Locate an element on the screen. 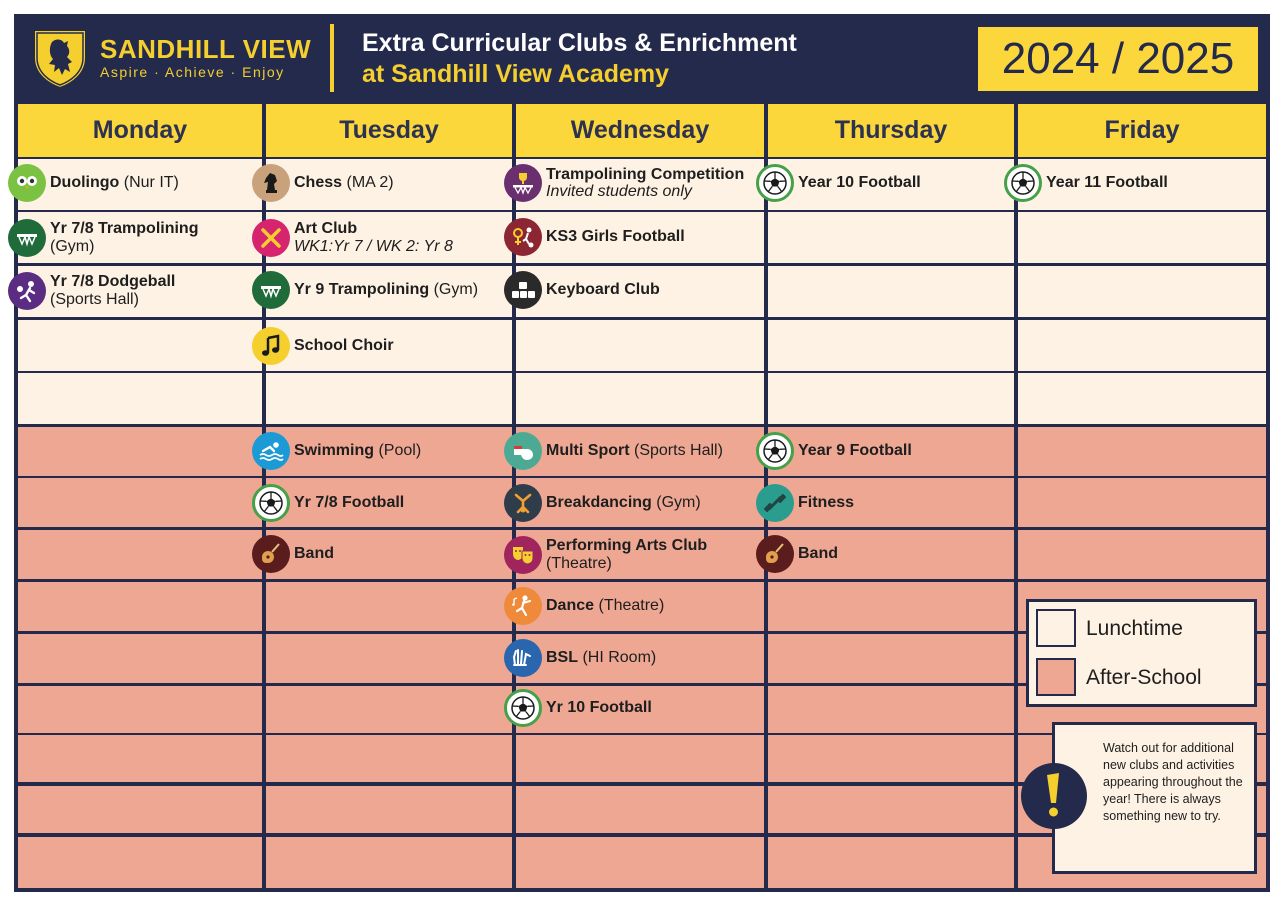  club-name: Yr 7/8 Dodgeball is located at coordinates (113, 281).